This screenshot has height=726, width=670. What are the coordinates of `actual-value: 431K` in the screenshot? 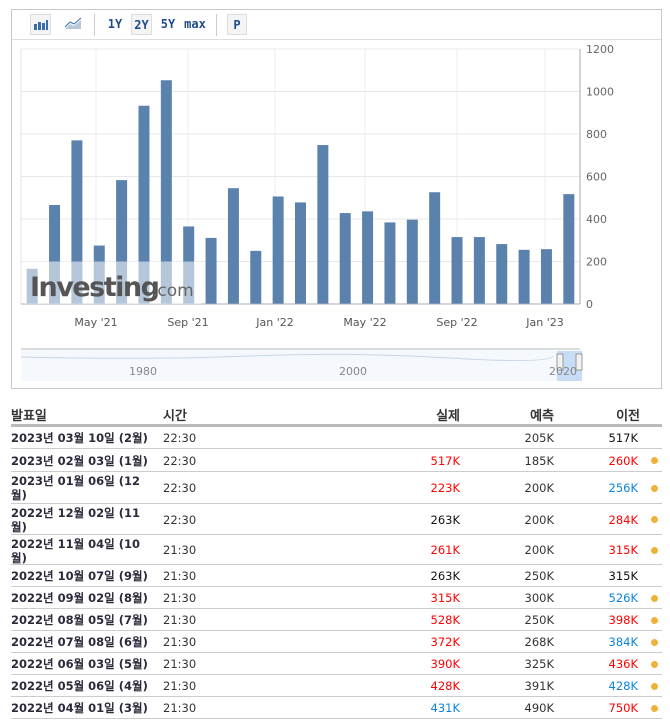 It's located at (445, 708).